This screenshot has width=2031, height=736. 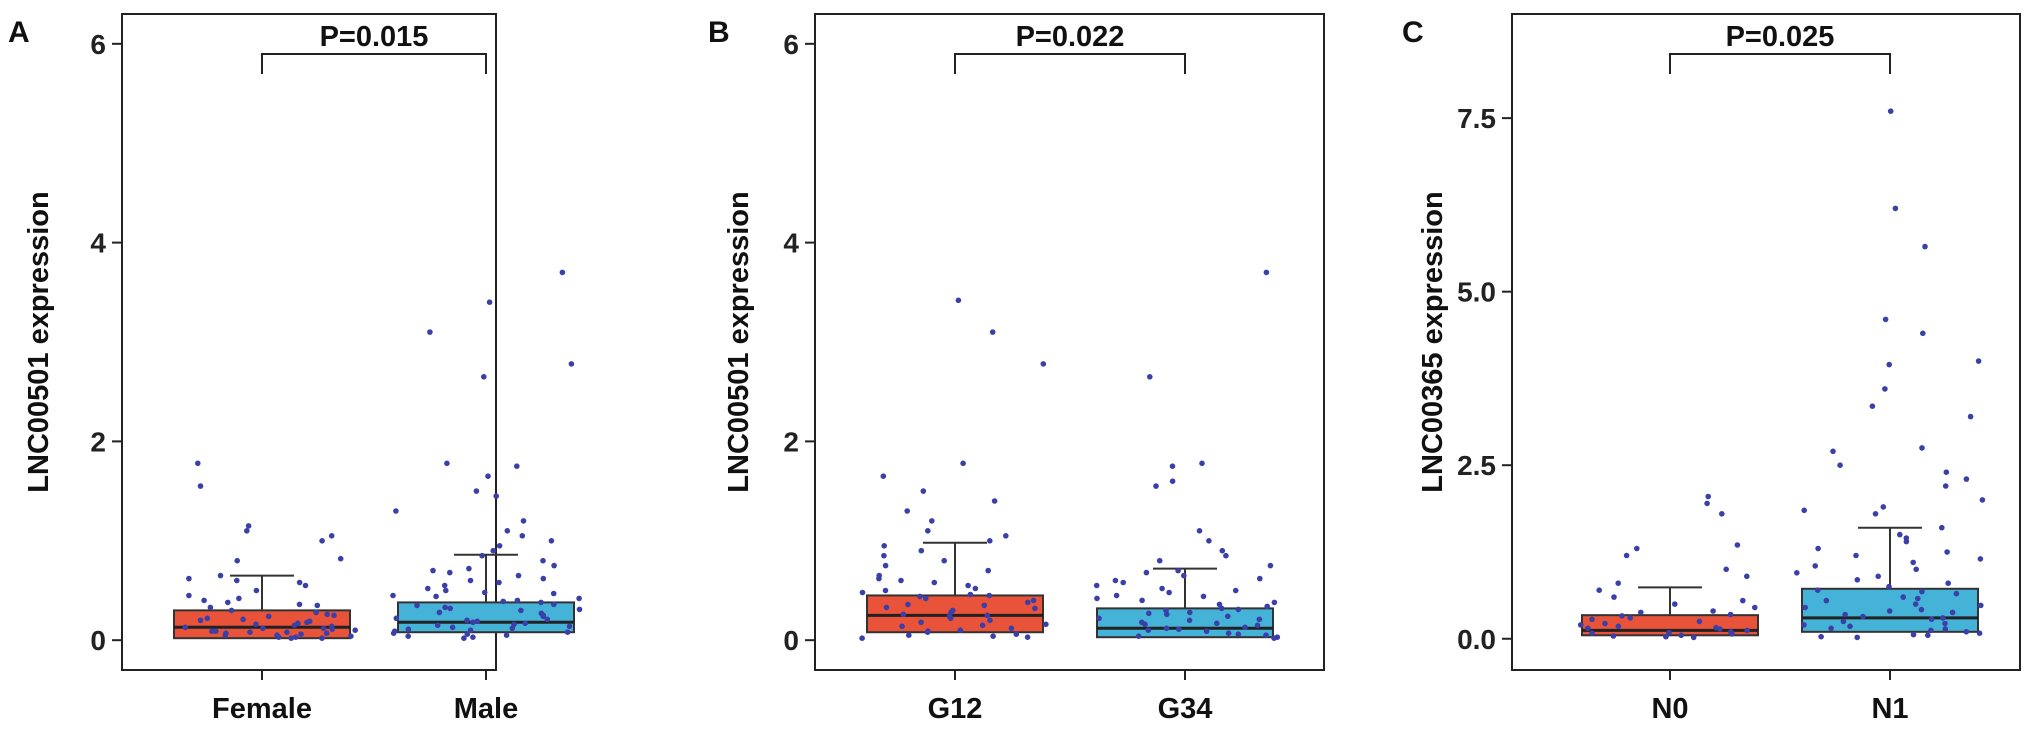 What do you see at coordinates (1668, 567) in the screenshot?
I see `box-n0` at bounding box center [1668, 567].